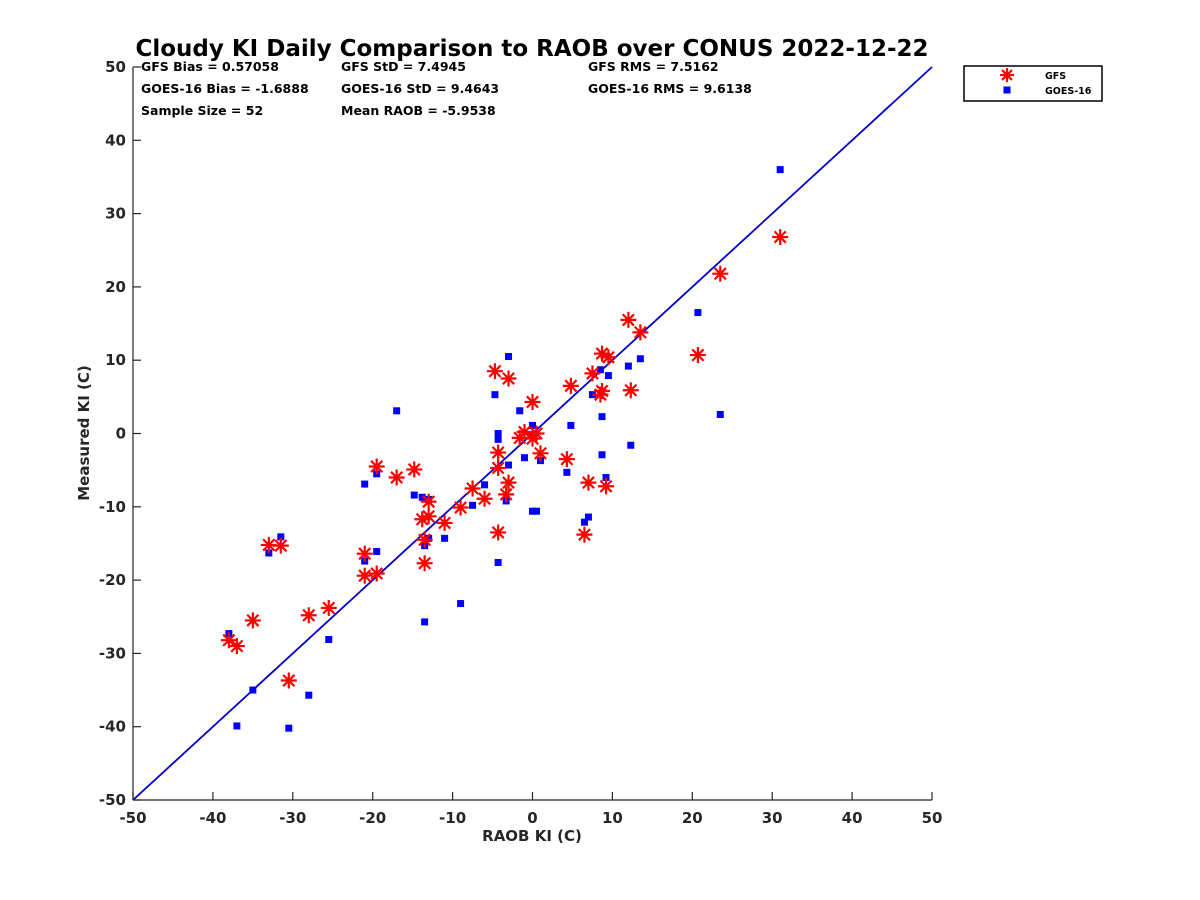  I want to click on x-tick-label: 0, so click(532, 818).